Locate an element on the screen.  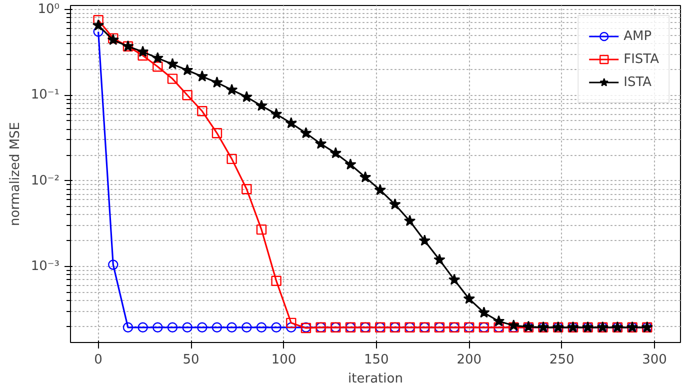
x-tick-label: 100 is located at coordinates (283, 360).